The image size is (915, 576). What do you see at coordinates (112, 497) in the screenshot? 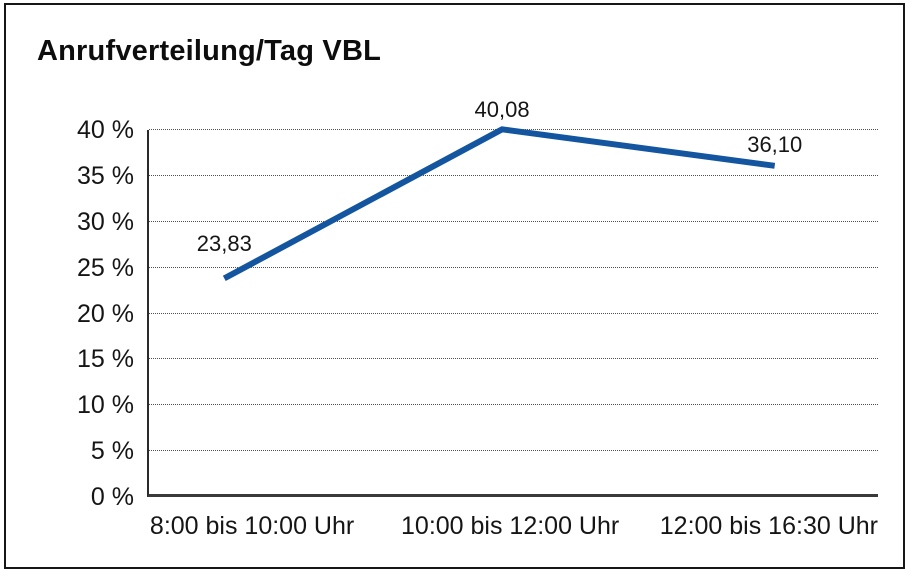
I see `y-tick-label: 0 %` at bounding box center [112, 497].